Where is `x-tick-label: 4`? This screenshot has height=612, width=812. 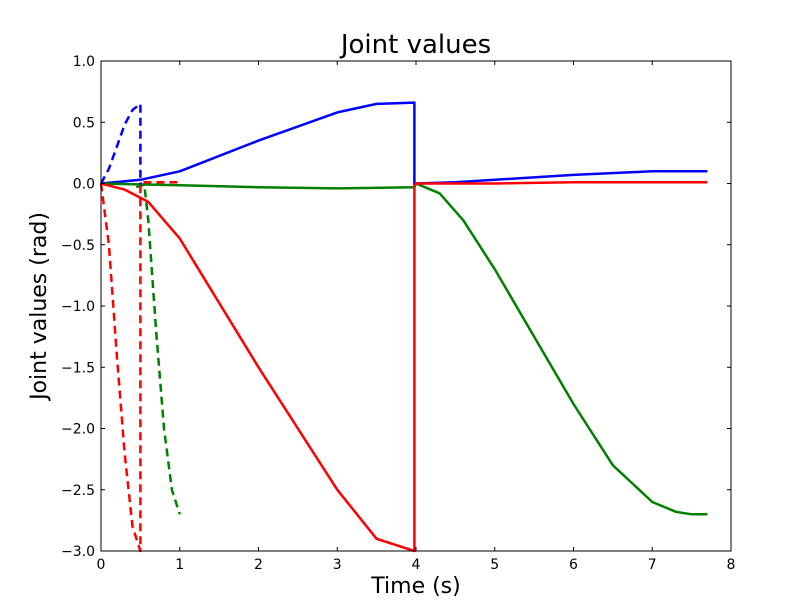
x-tick-label: 4 is located at coordinates (416, 565).